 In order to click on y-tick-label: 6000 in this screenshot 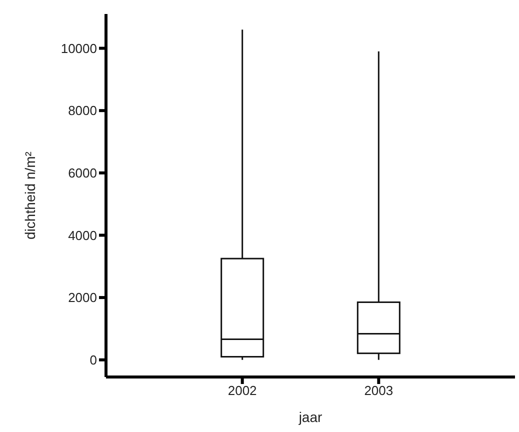, I will do `click(82, 173)`.